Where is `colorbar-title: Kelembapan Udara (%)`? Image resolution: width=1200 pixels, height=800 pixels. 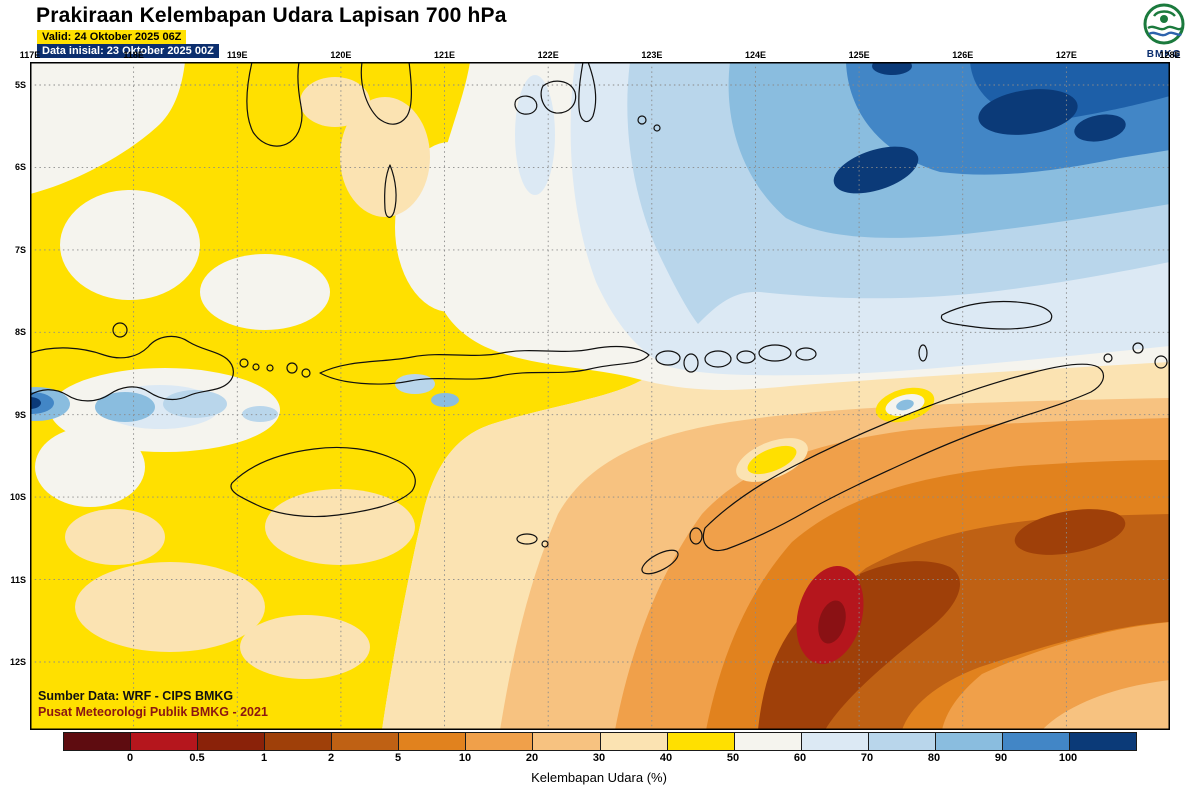 colorbar-title: Kelembapan Udara (%) is located at coordinates (599, 777).